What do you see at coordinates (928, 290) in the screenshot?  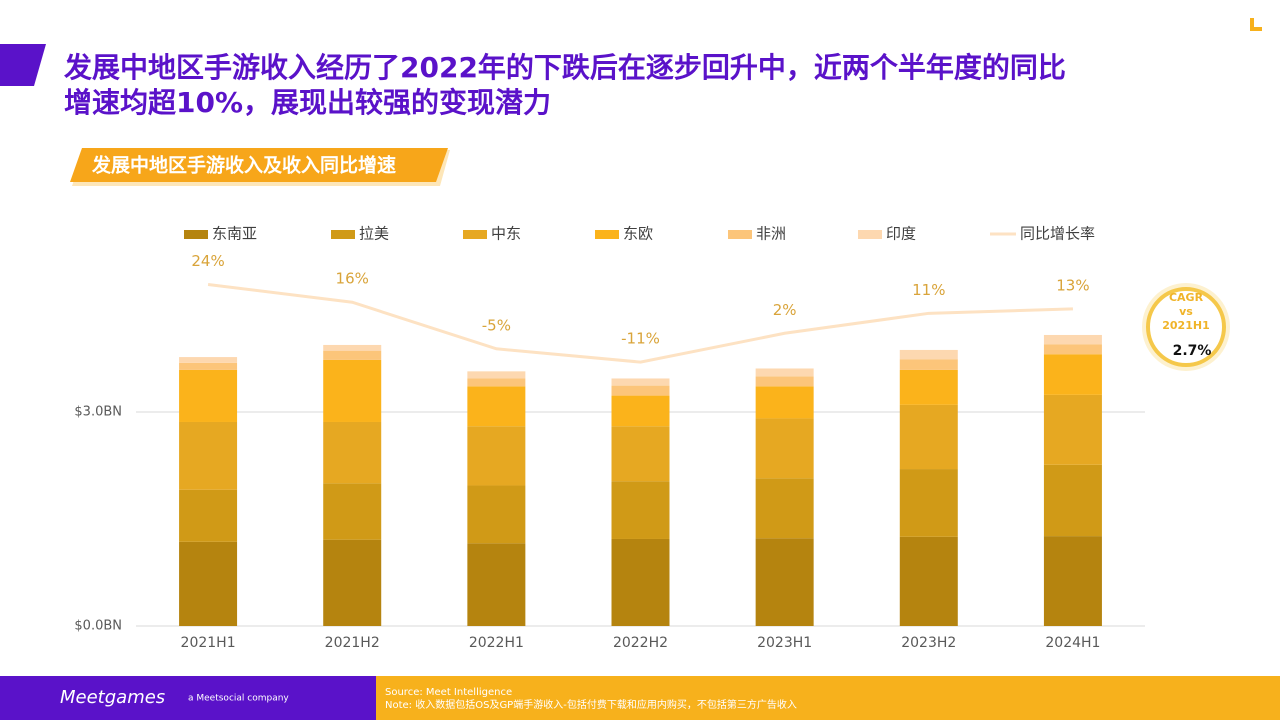 I see `data-label: 11%` at bounding box center [928, 290].